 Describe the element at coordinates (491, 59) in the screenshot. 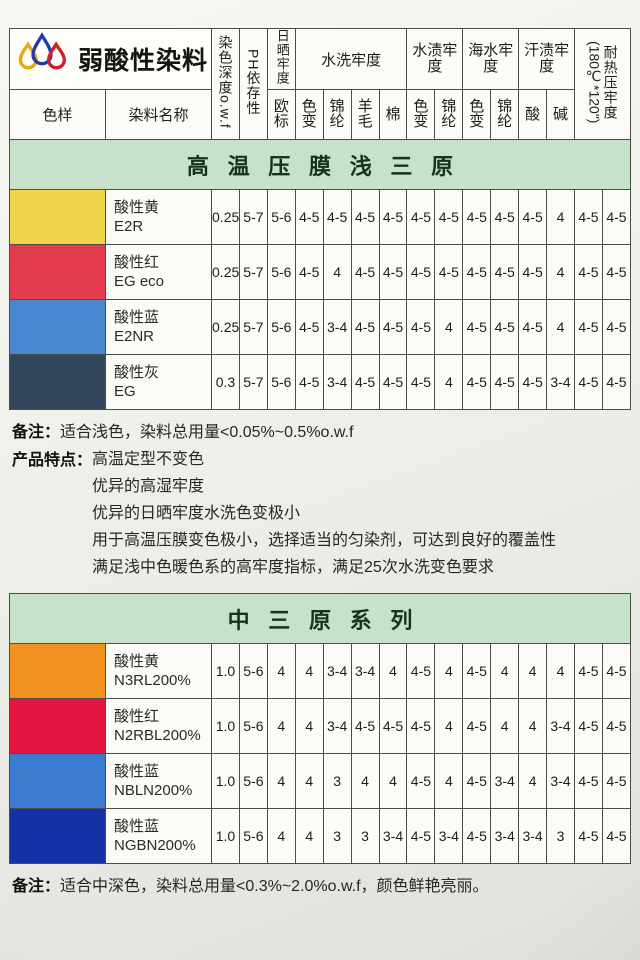

I see `col-header-seawater: 海水牢度` at that location.